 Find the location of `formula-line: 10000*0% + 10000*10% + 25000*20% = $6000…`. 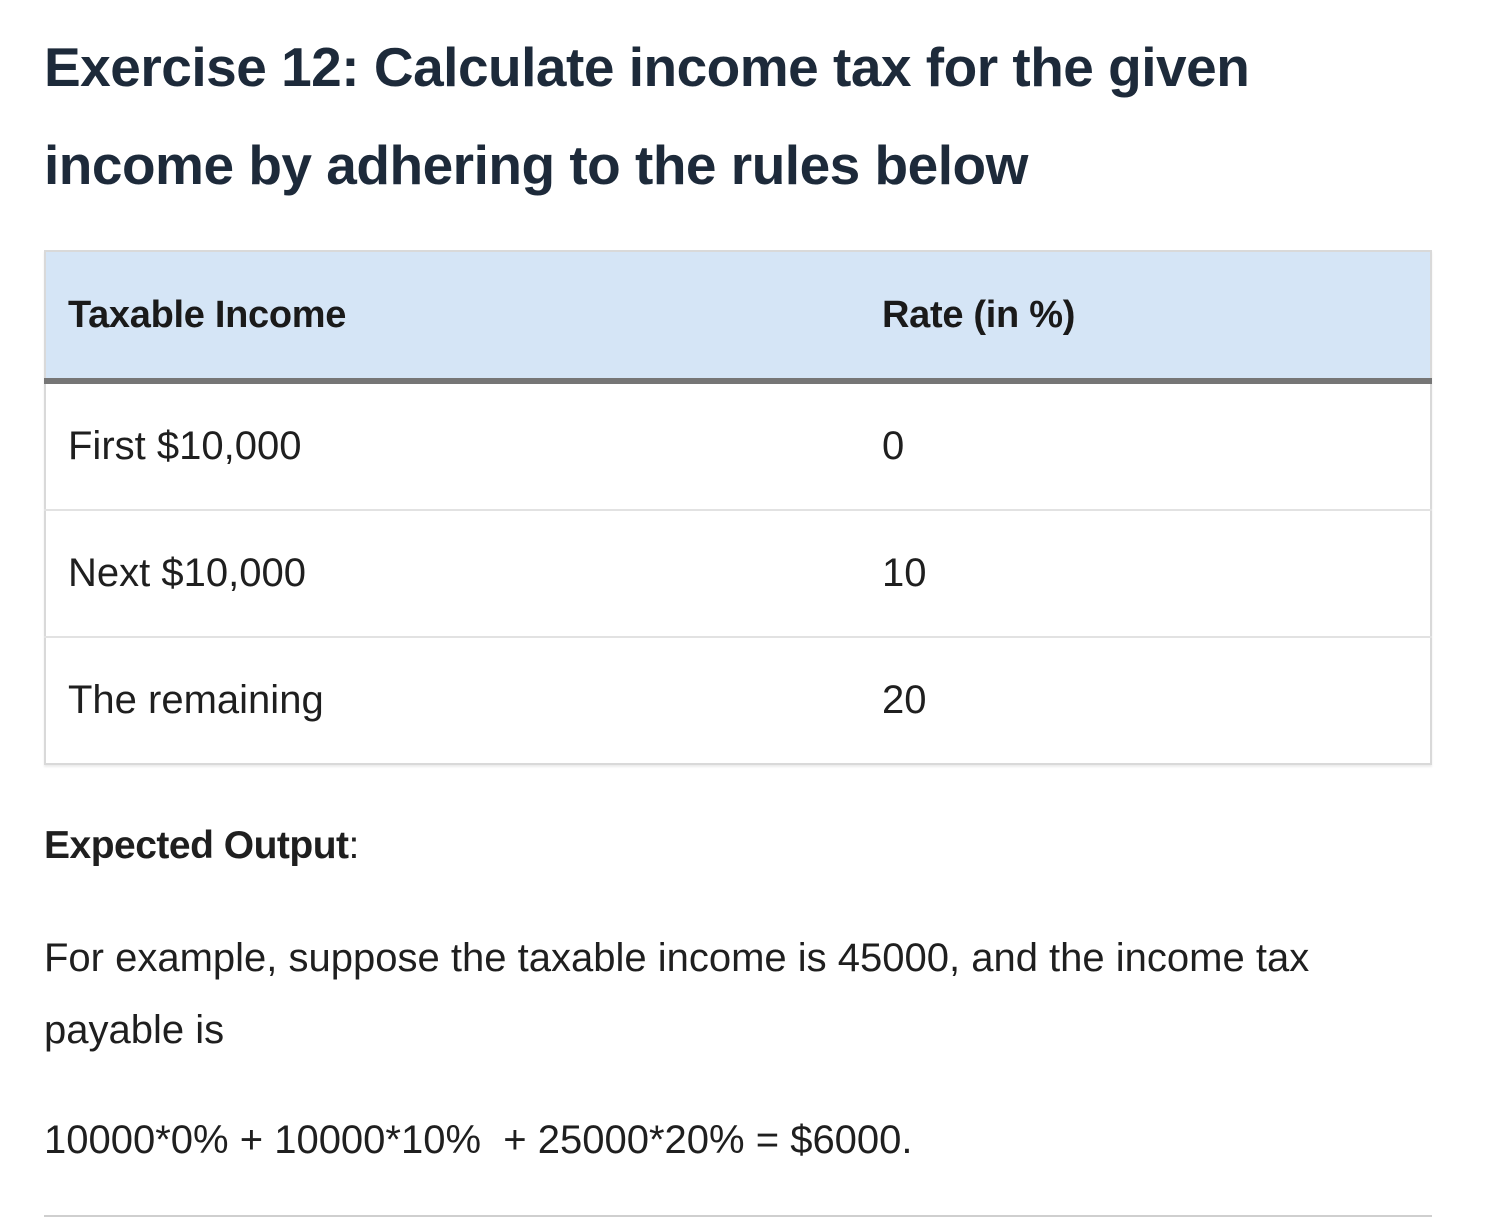

formula-line: 10000*0% + 10000*10% + 25000*20% = $6000… is located at coordinates (478, 1140).